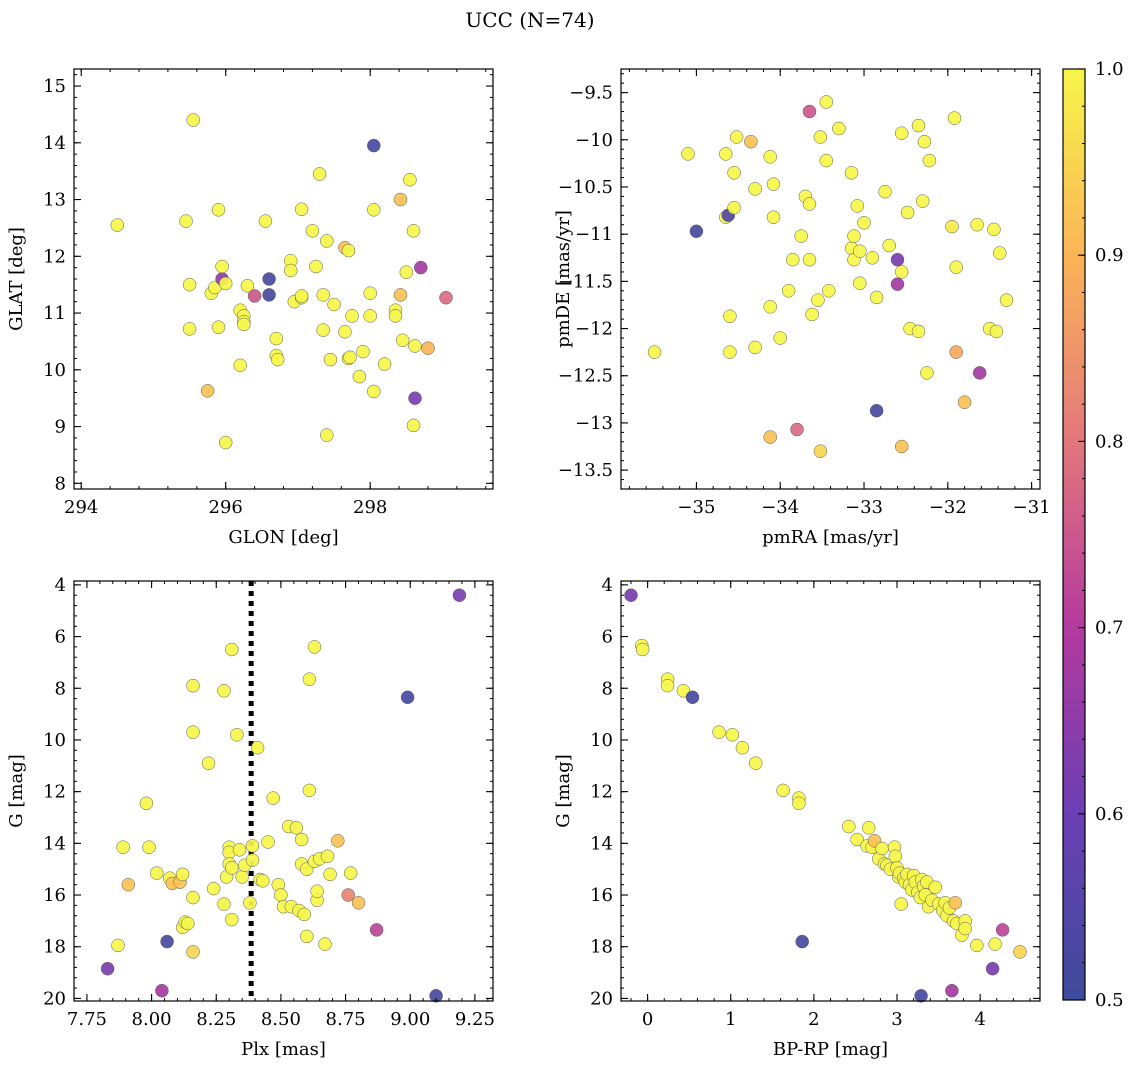 The width and height of the screenshot is (1136, 1072). I want to click on y-tick-label: 4, so click(607, 585).